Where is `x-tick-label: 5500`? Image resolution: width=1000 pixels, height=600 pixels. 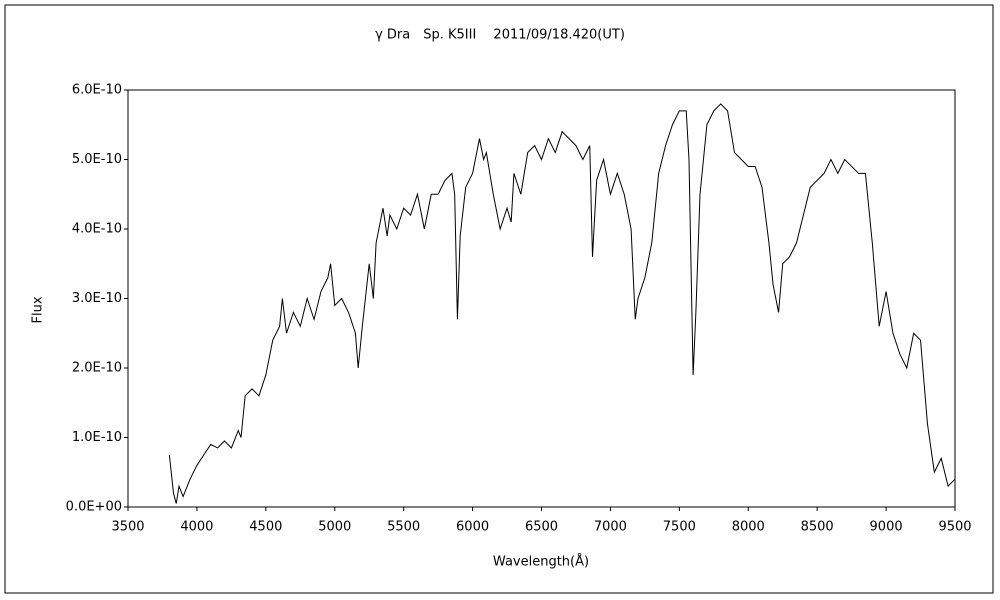
x-tick-label: 5500 is located at coordinates (403, 527).